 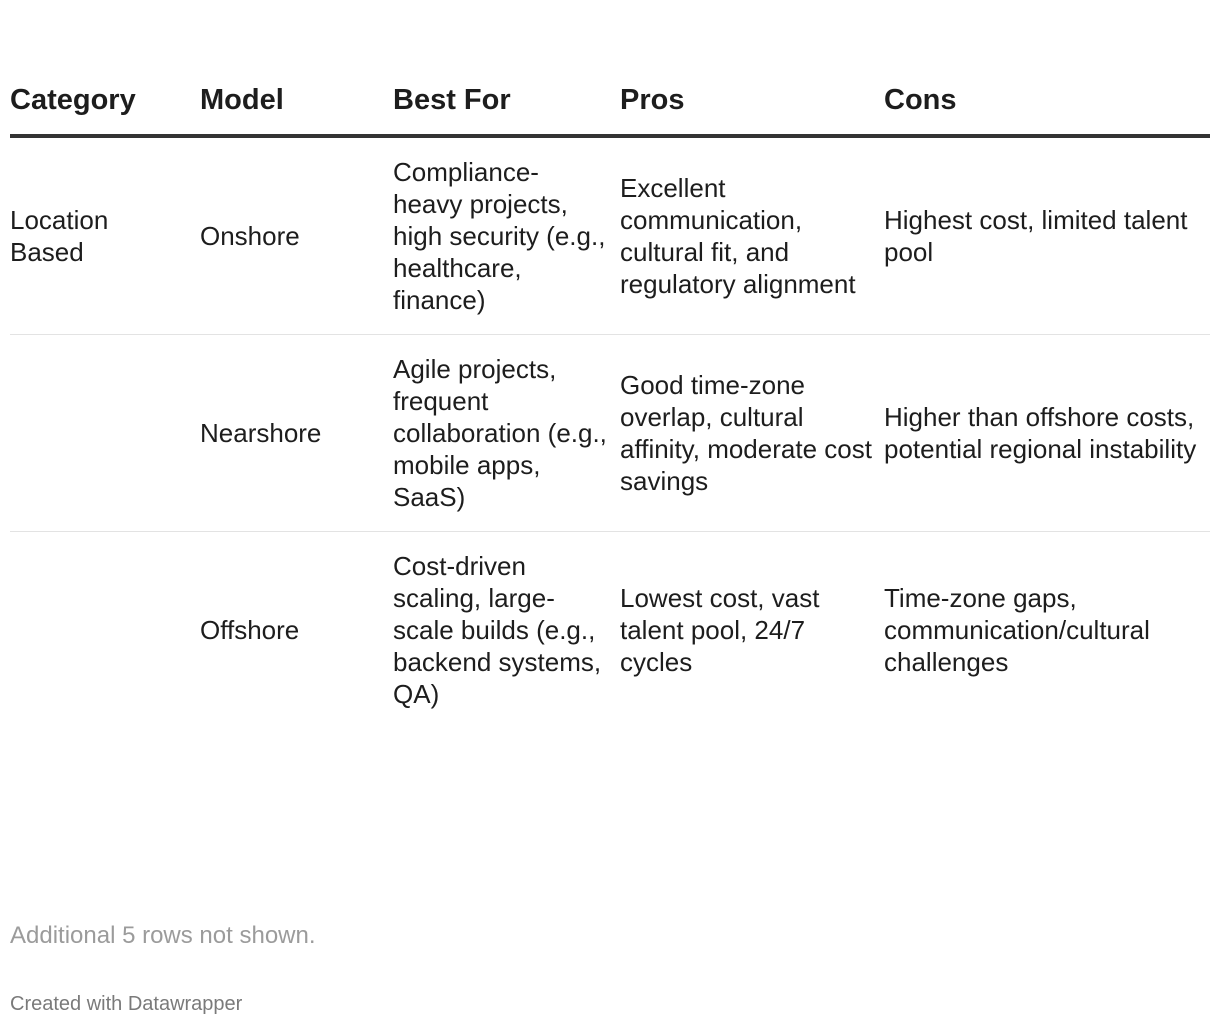 I want to click on header-category: Category, so click(x=105, y=105).